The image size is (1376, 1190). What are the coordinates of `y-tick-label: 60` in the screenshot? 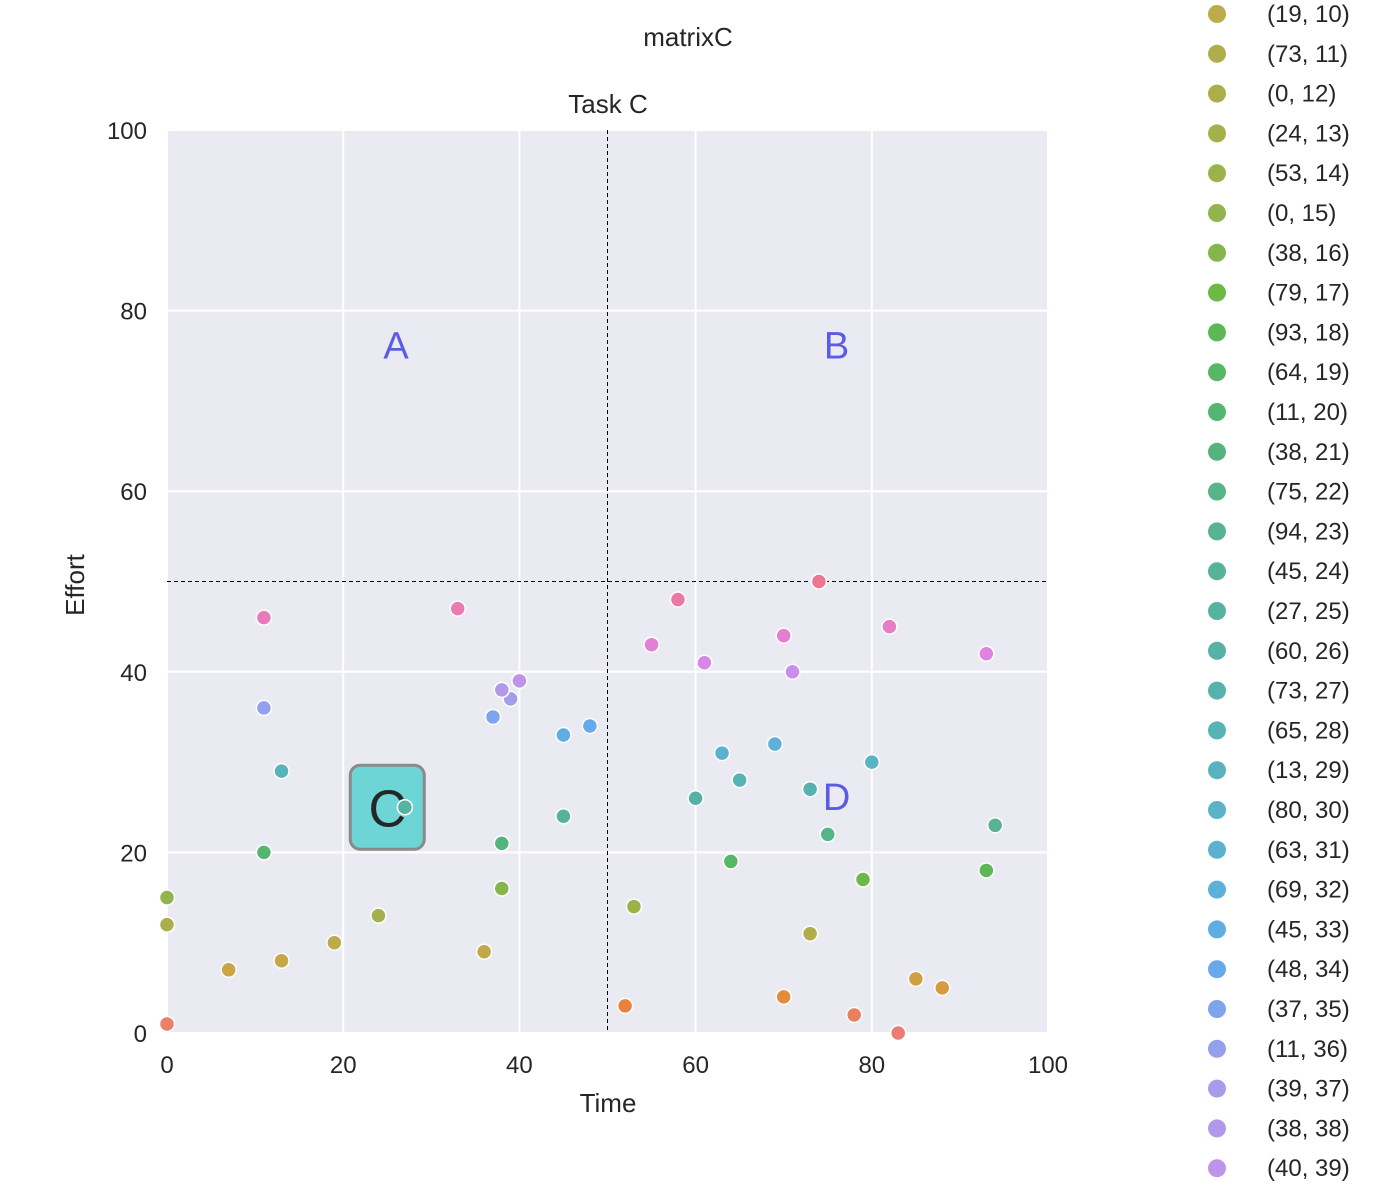 It's located at (133, 492).